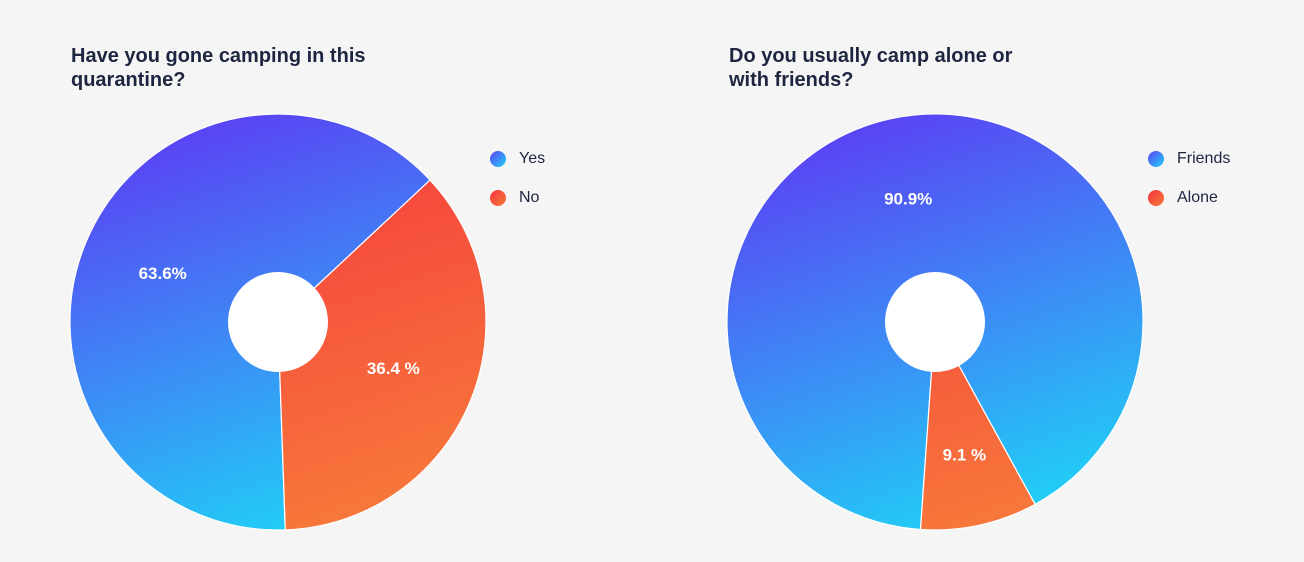  Describe the element at coordinates (908, 199) in the screenshot. I see `slice-value-label: 90.9%` at that location.